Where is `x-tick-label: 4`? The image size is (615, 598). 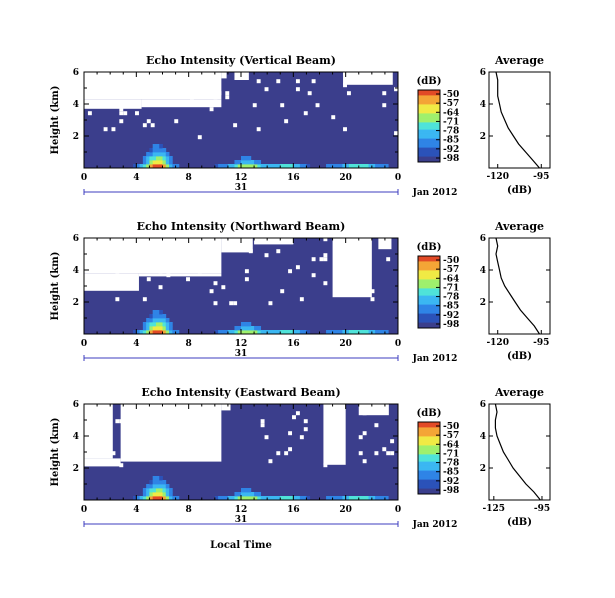
x-tick-label: 4 is located at coordinates (136, 178).